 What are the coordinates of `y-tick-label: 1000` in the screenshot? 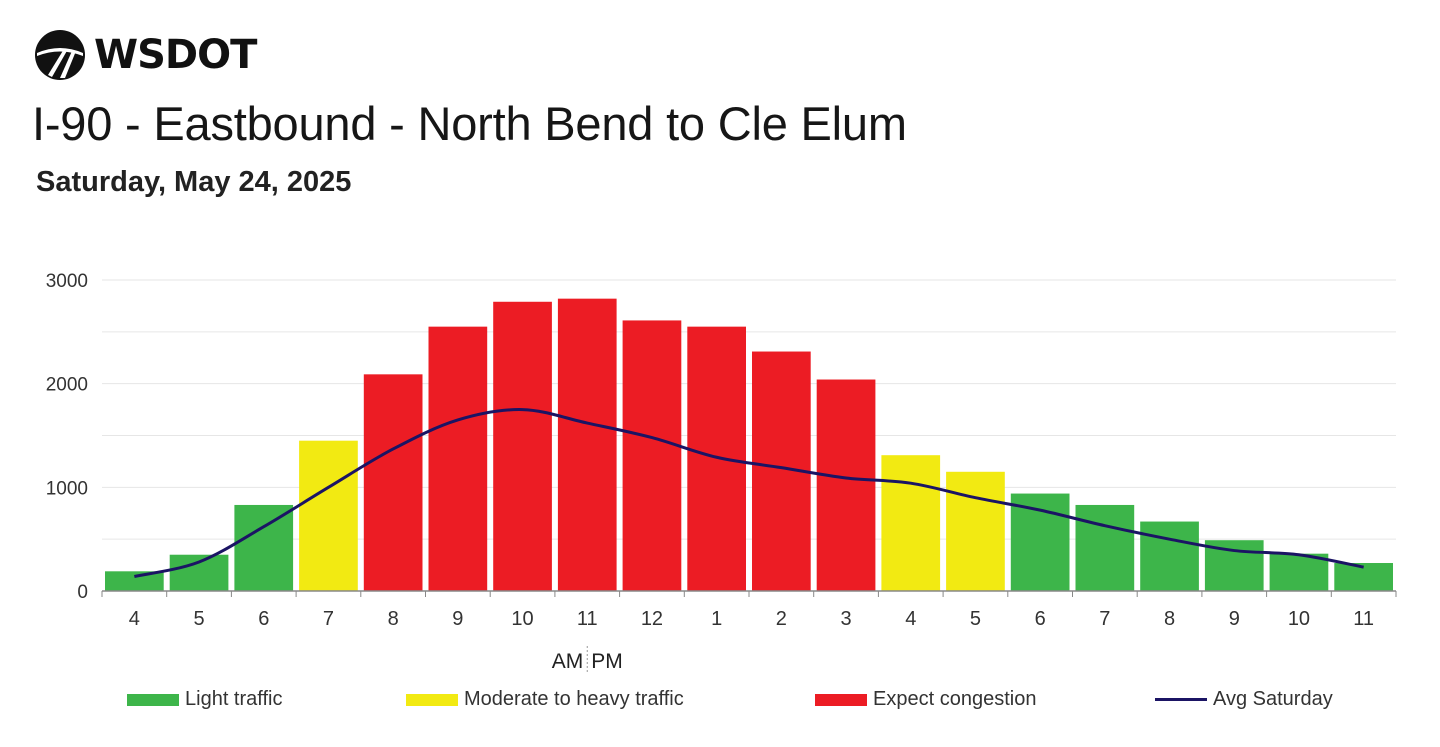 It's located at (67, 488).